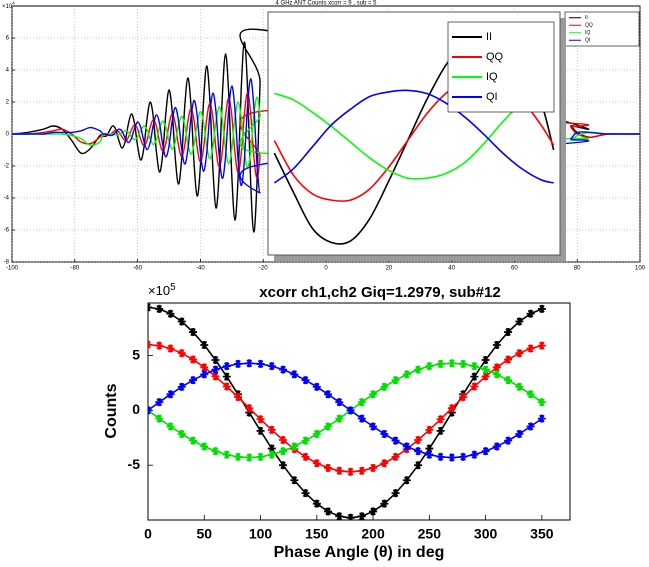 The height and width of the screenshot is (567, 649). Describe the element at coordinates (7, 263) in the screenshot. I see `y-tick-label: -8` at that location.